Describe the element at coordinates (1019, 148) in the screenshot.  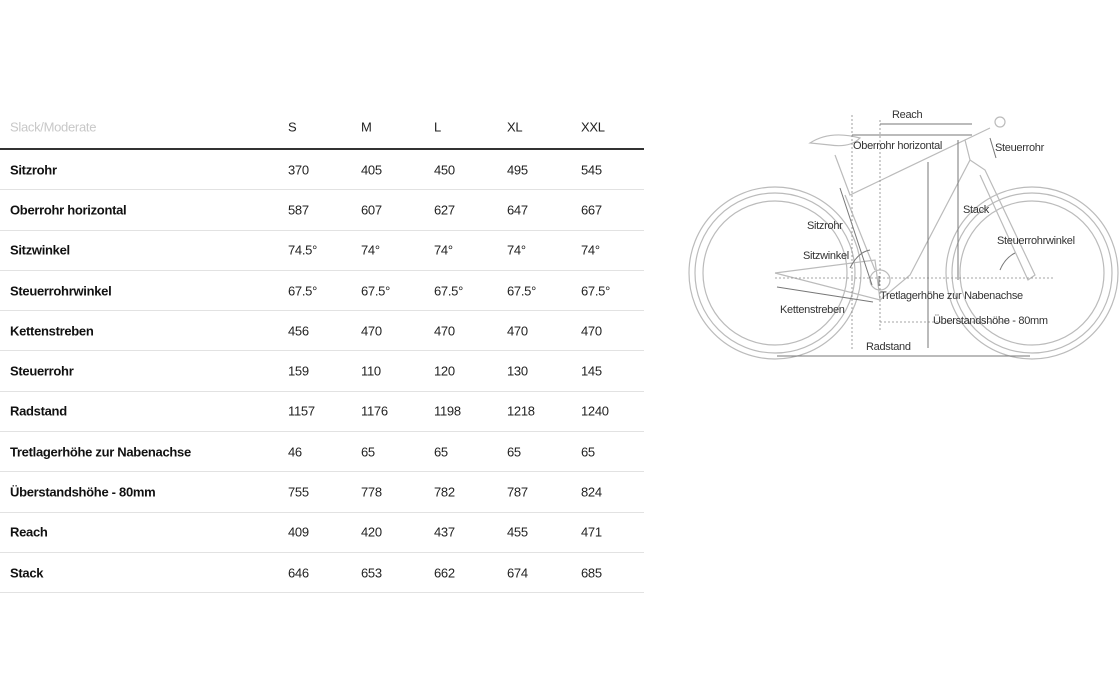
I see `label-steuerrohr: Steuerrohr` at that location.